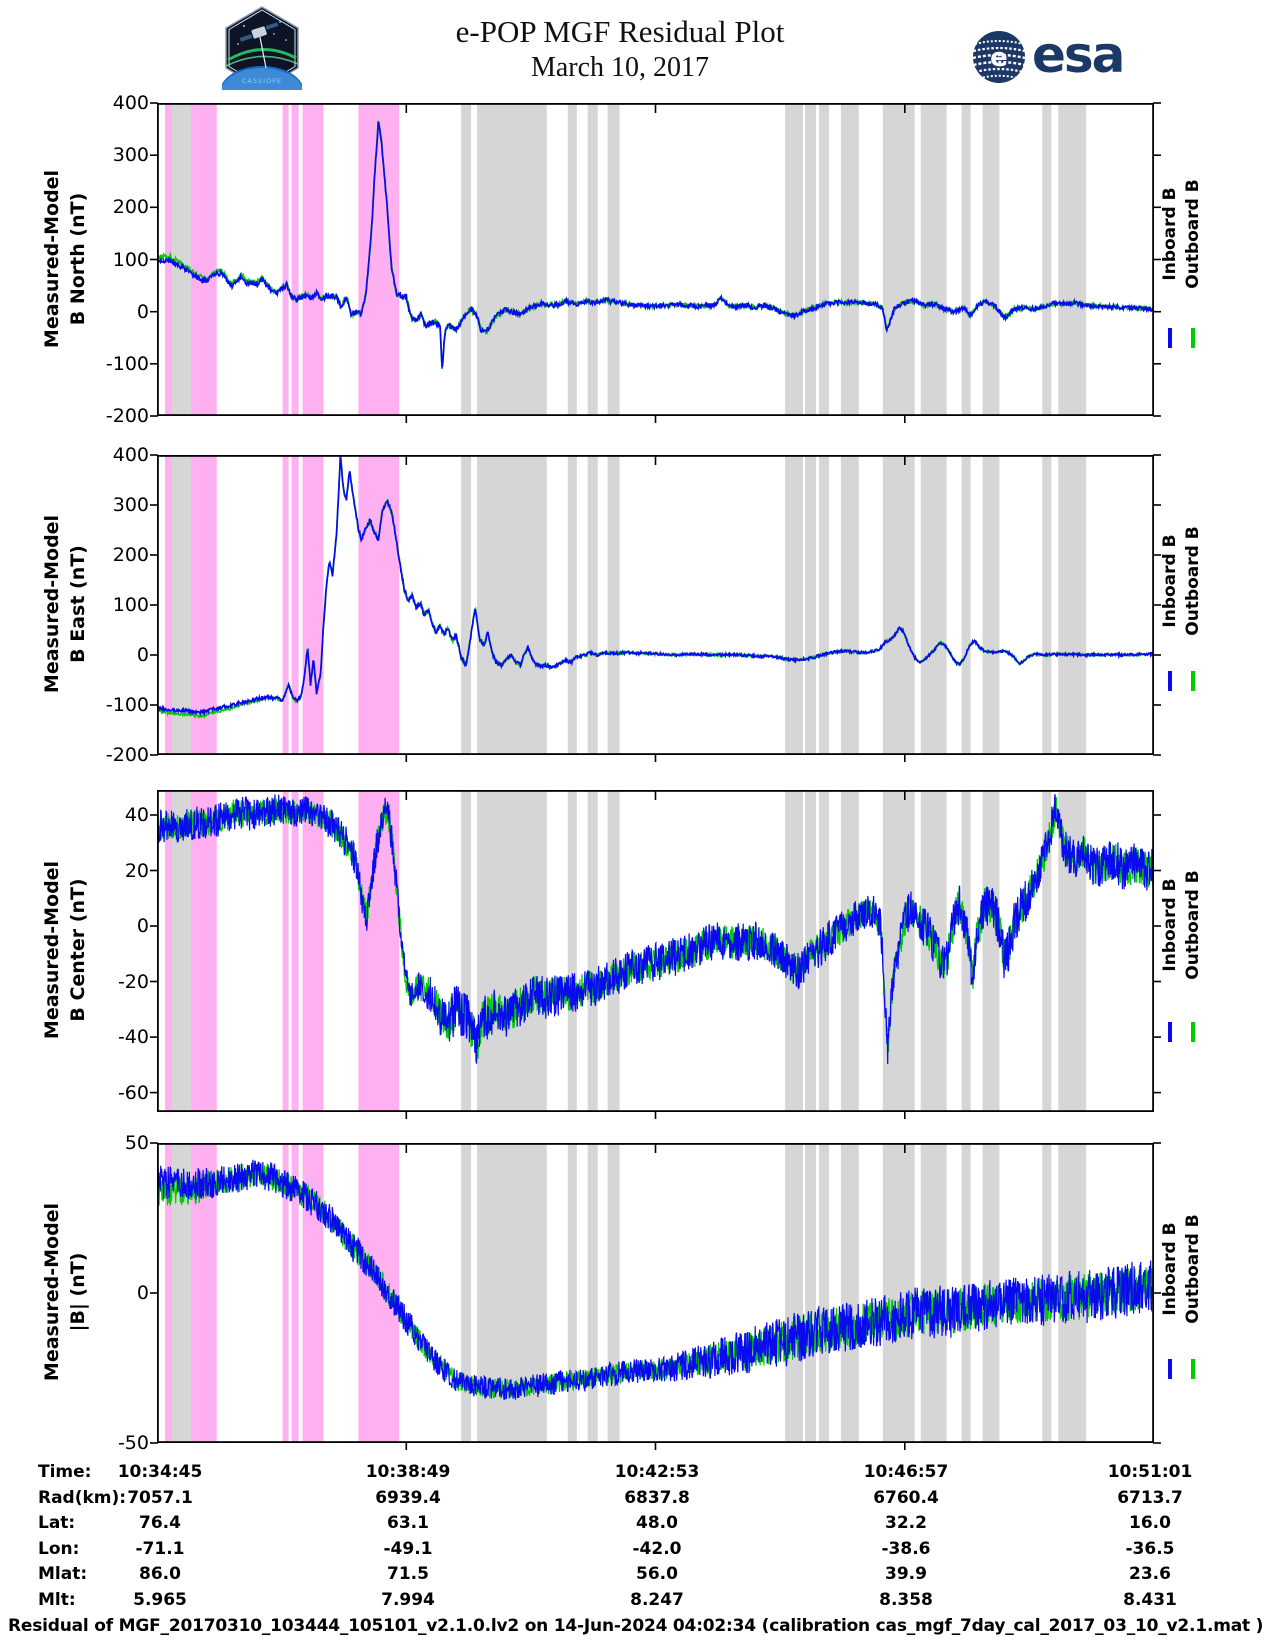 The image size is (1275, 1650). Describe the element at coordinates (1150, 1472) in the screenshot. I see `xaxis-value: 10:51:01` at that location.